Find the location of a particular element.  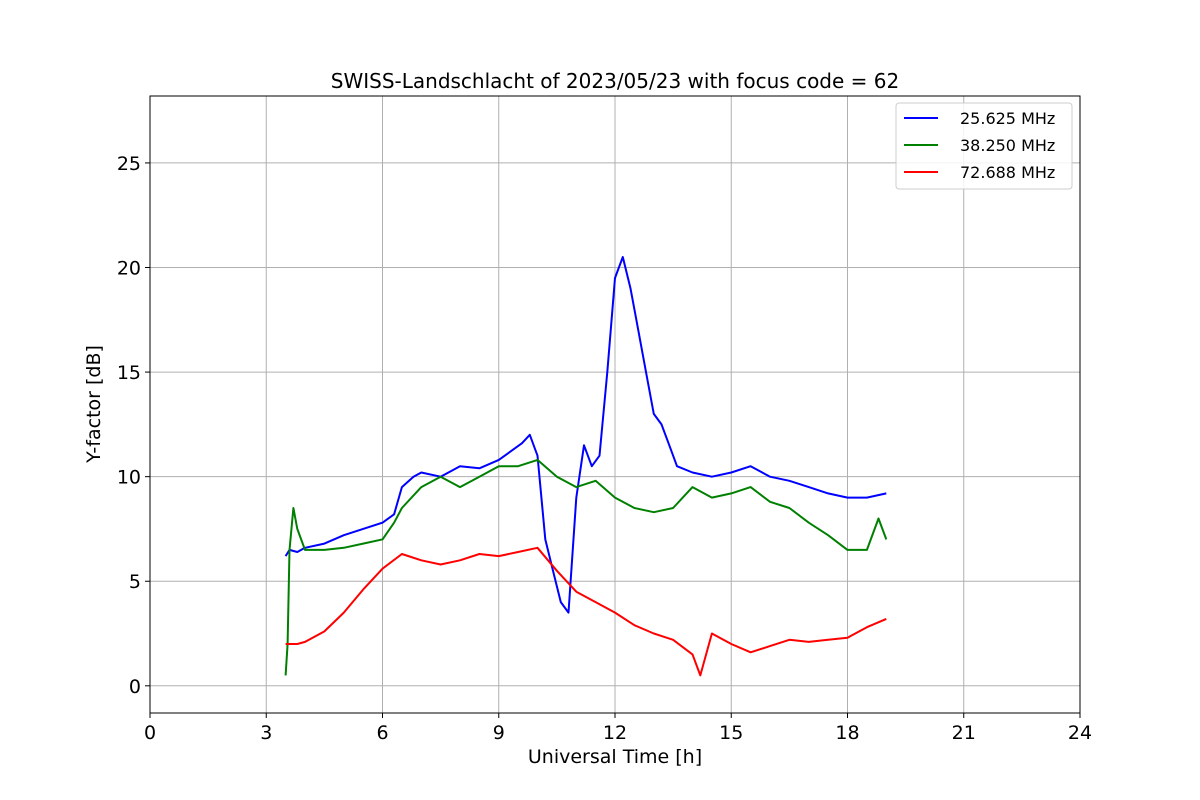

x-tick-label: 21 is located at coordinates (964, 733).